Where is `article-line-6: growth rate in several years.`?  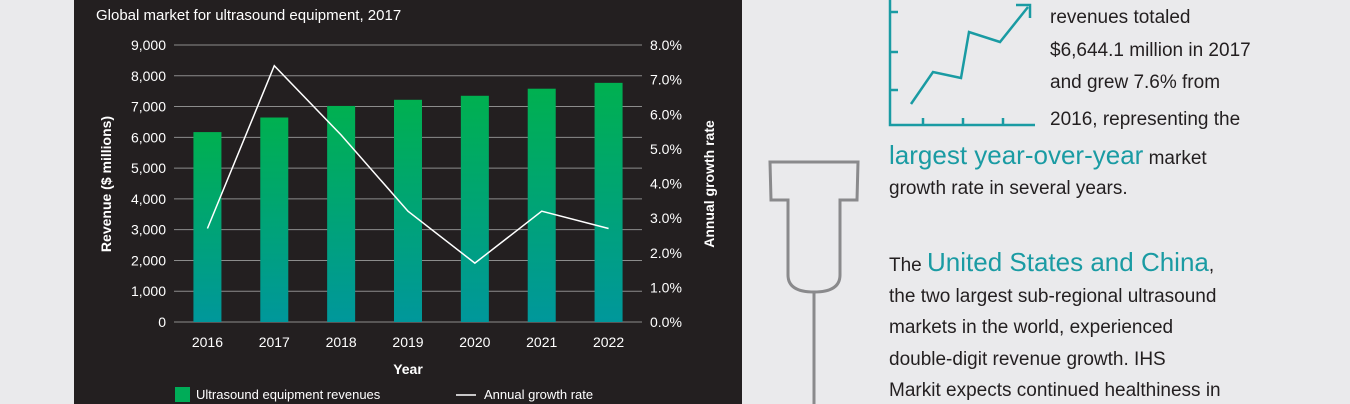 article-line-6: growth rate in several years. is located at coordinates (1008, 188).